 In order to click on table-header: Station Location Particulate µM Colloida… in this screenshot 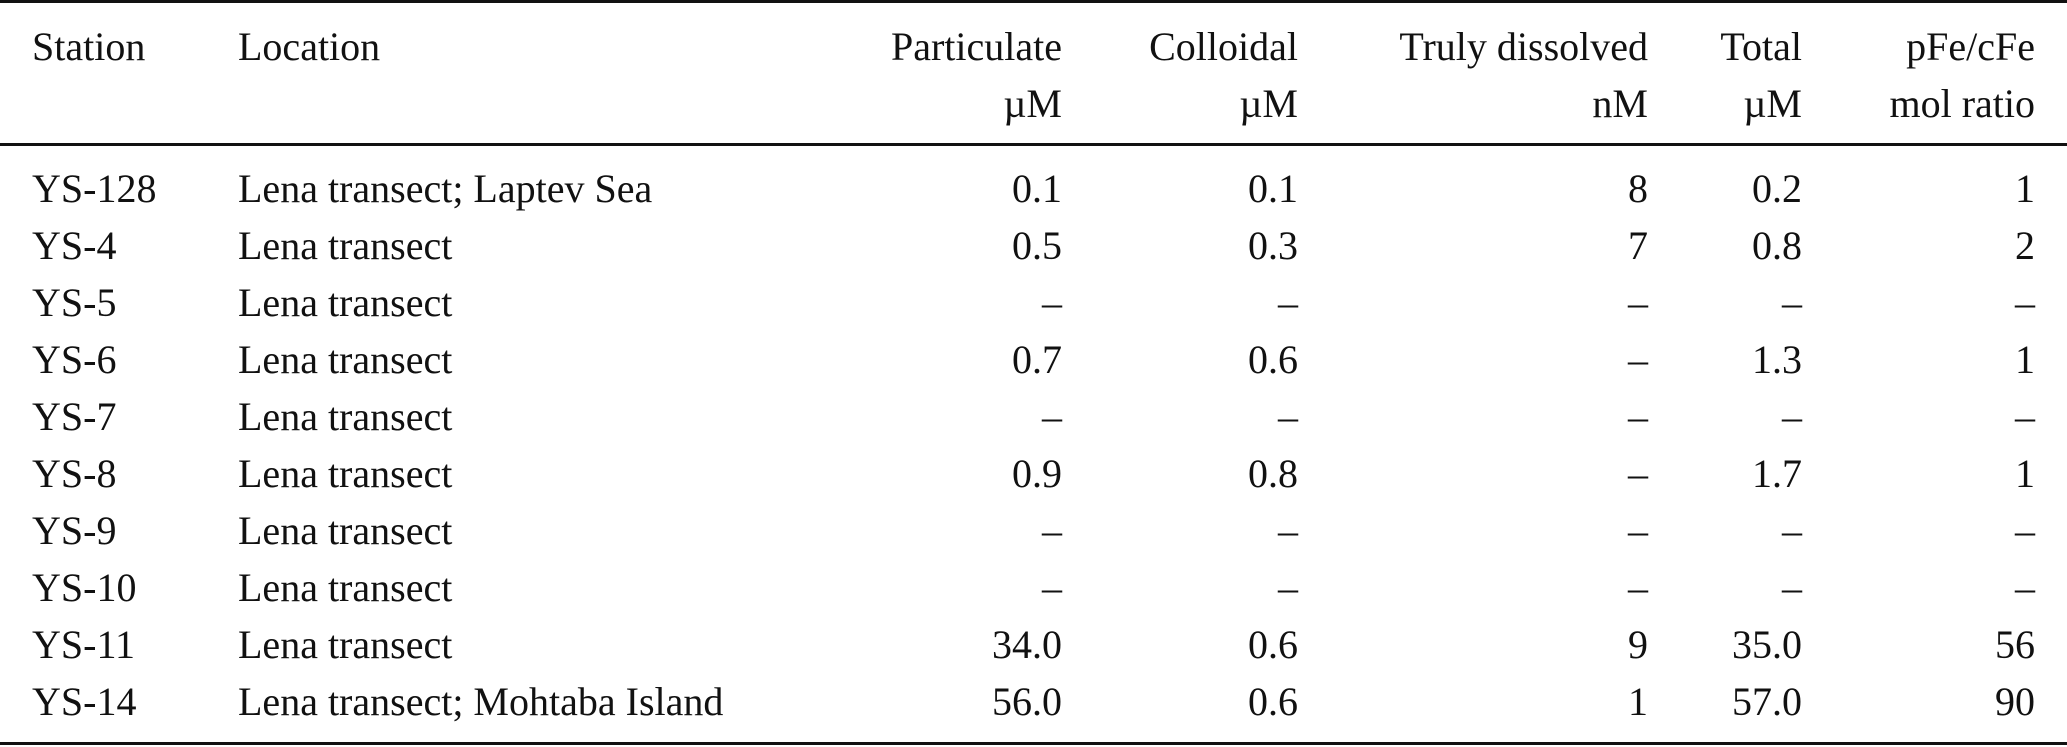, I will do `click(1033, 73)`.